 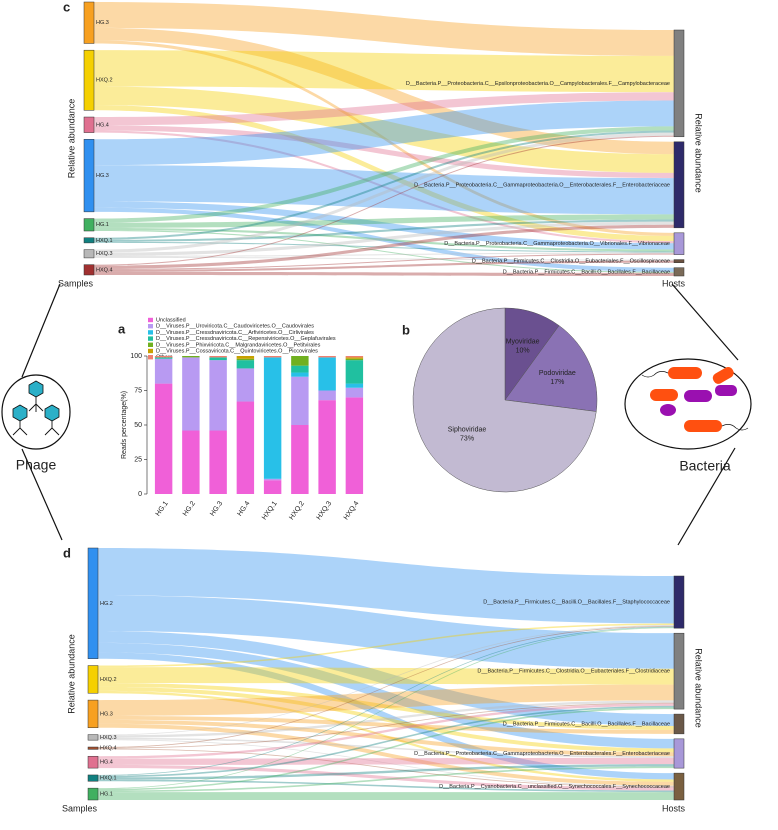 I want to click on x-tick-label: HG.4, so click(x=243, y=508).